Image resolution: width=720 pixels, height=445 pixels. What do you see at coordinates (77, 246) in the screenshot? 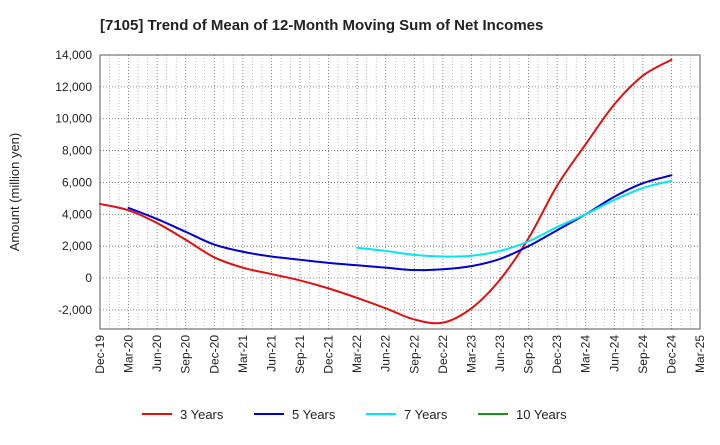
I see `y-tick-label: 2,000` at bounding box center [77, 246].